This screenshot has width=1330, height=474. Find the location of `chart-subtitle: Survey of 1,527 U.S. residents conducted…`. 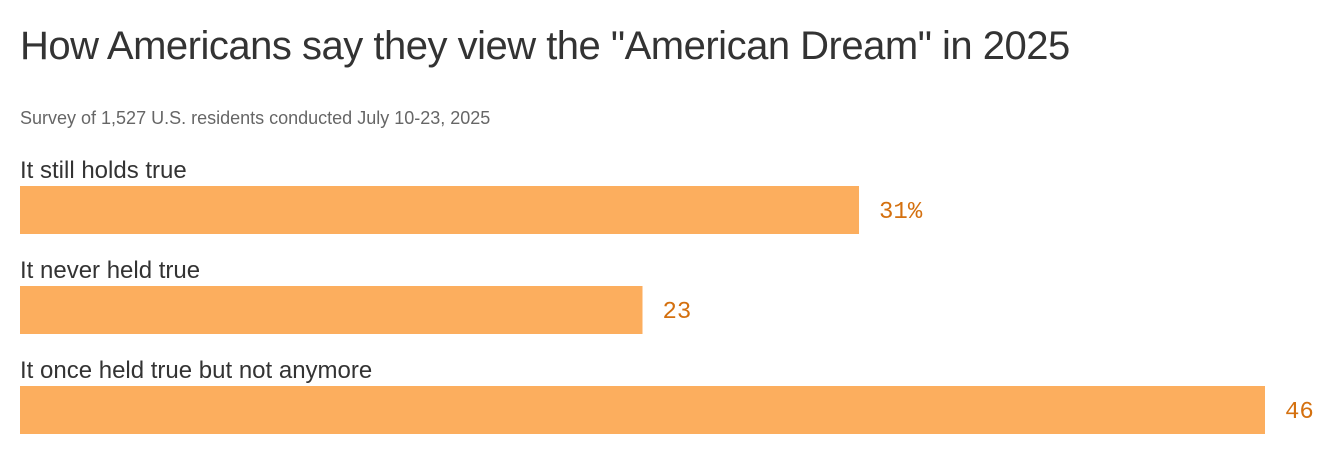

chart-subtitle: Survey of 1,527 U.S. residents conducted… is located at coordinates (255, 118).